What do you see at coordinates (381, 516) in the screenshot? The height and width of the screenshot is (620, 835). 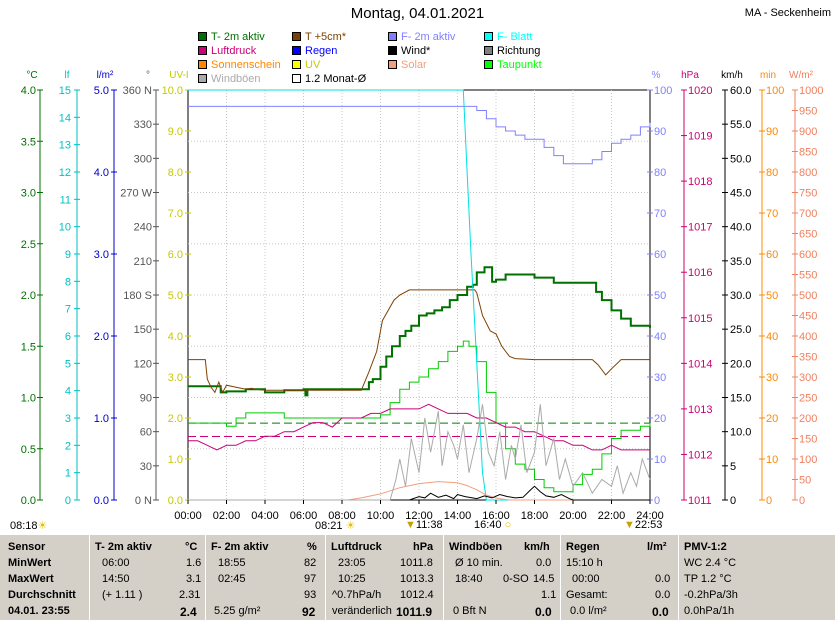 I see `x-tick-label: 10:00` at bounding box center [381, 516].